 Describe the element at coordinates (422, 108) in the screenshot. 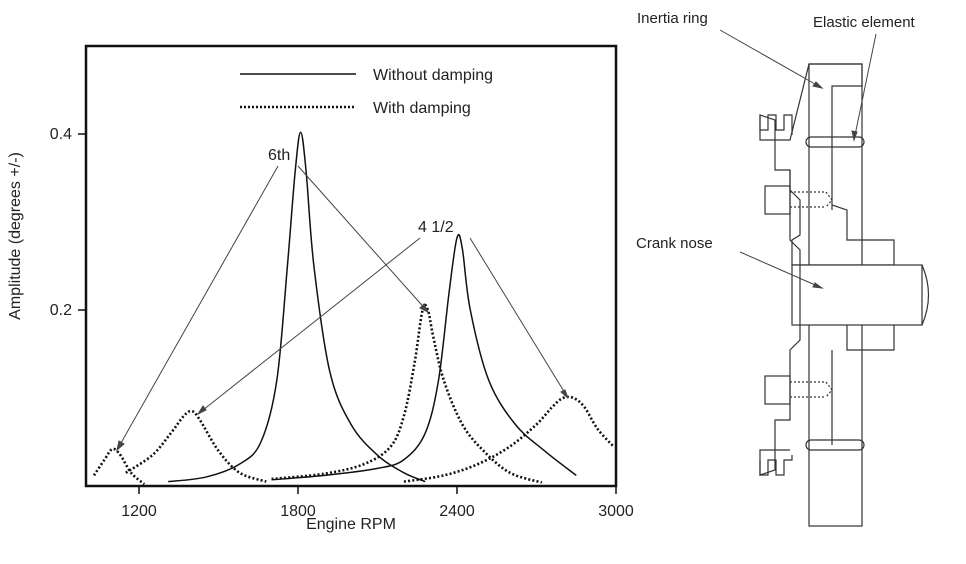

I see `legend-dotted-label: With damping` at that location.